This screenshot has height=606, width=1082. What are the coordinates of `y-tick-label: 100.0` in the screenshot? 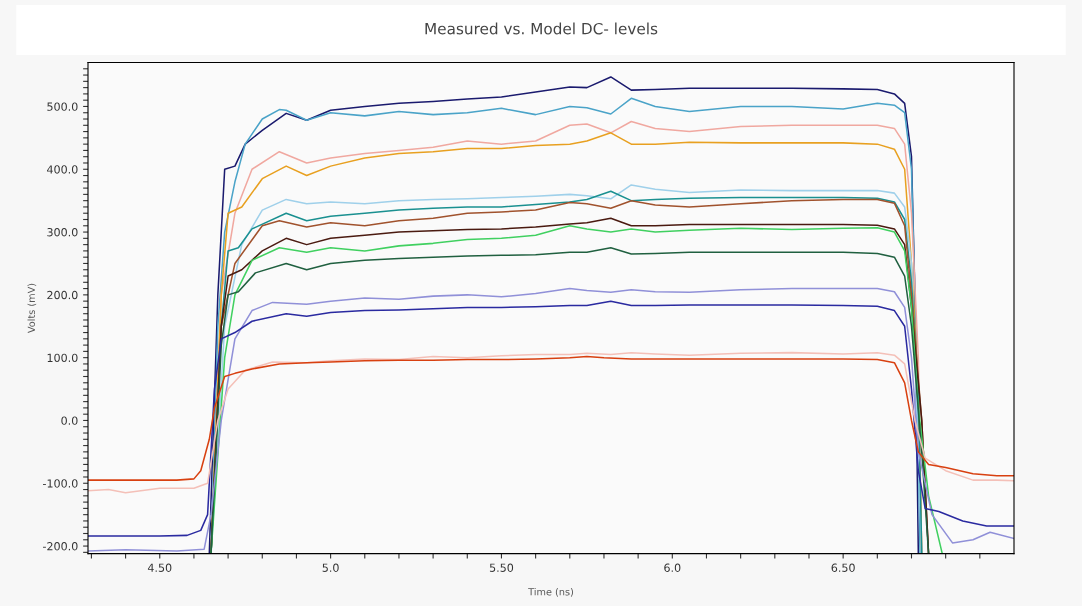 It's located at (62, 358).